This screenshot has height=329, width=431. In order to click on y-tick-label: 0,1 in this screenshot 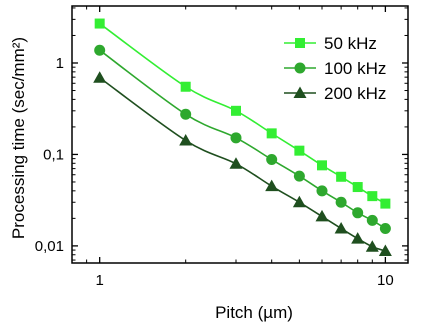, I will do `click(53, 154)`.